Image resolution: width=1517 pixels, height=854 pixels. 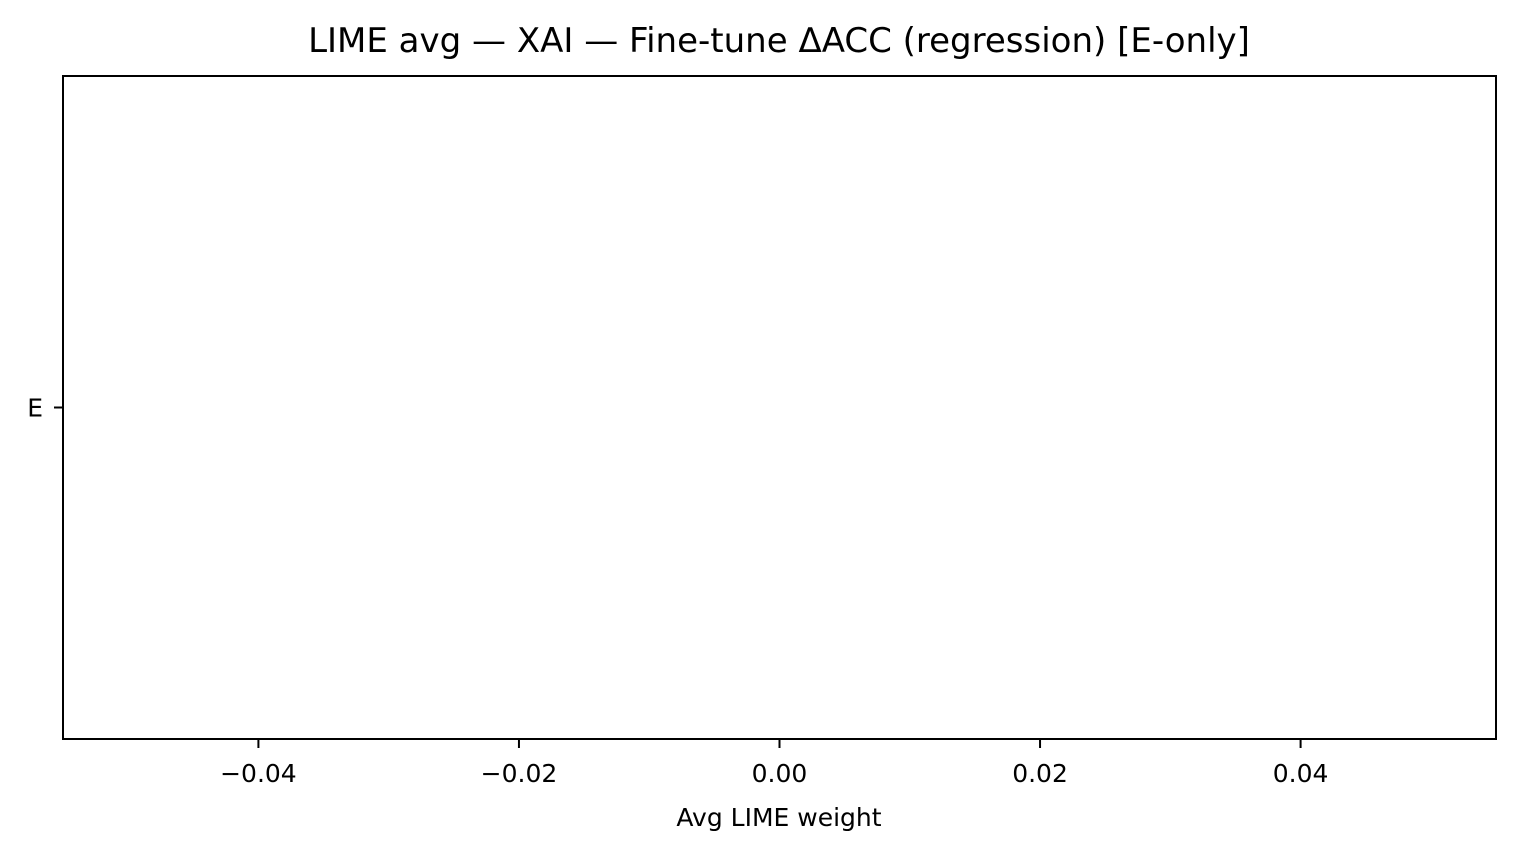 I want to click on x-tick-label: −0.04, so click(x=258, y=773).